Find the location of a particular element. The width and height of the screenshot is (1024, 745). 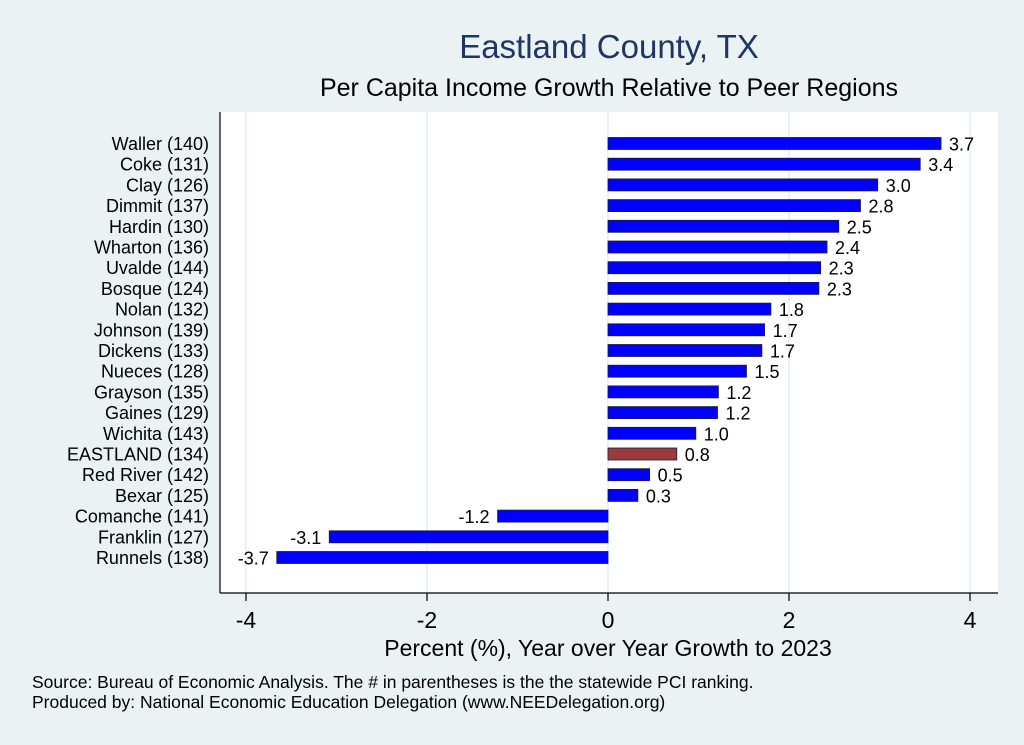

category-label: EASTLAND (134) is located at coordinates (138, 455).